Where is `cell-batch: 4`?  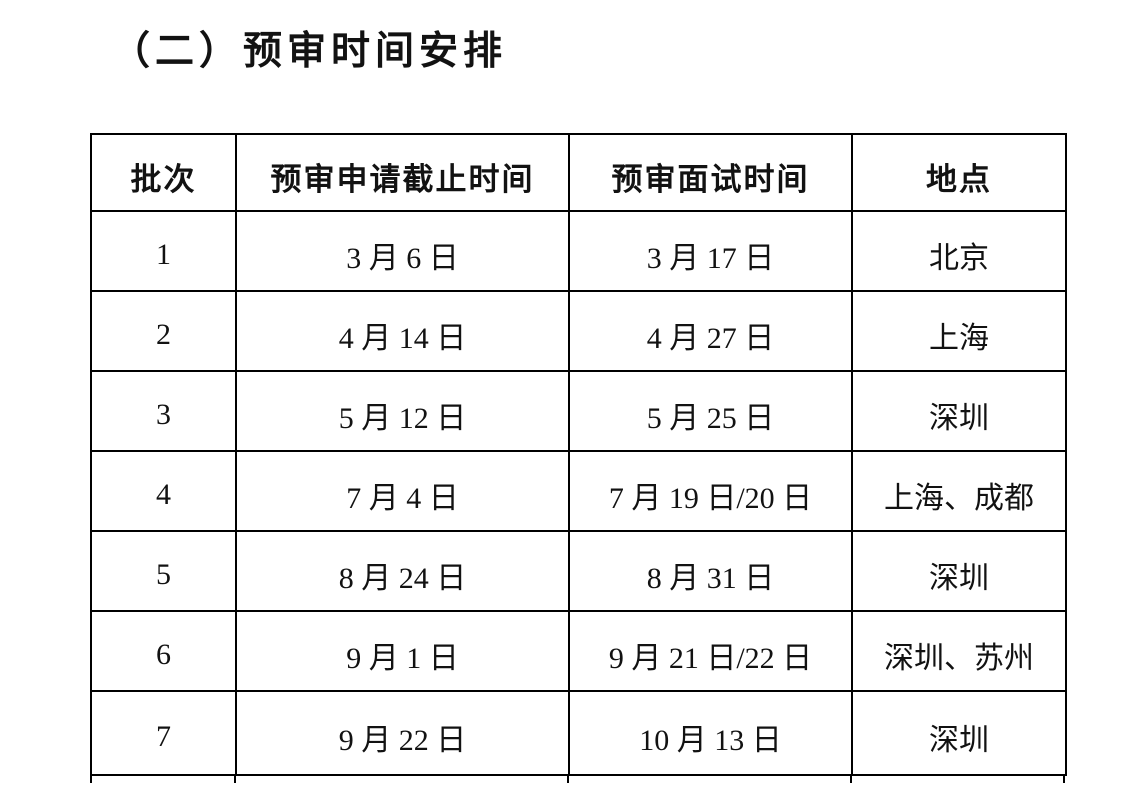 cell-batch: 4 is located at coordinates (163, 491).